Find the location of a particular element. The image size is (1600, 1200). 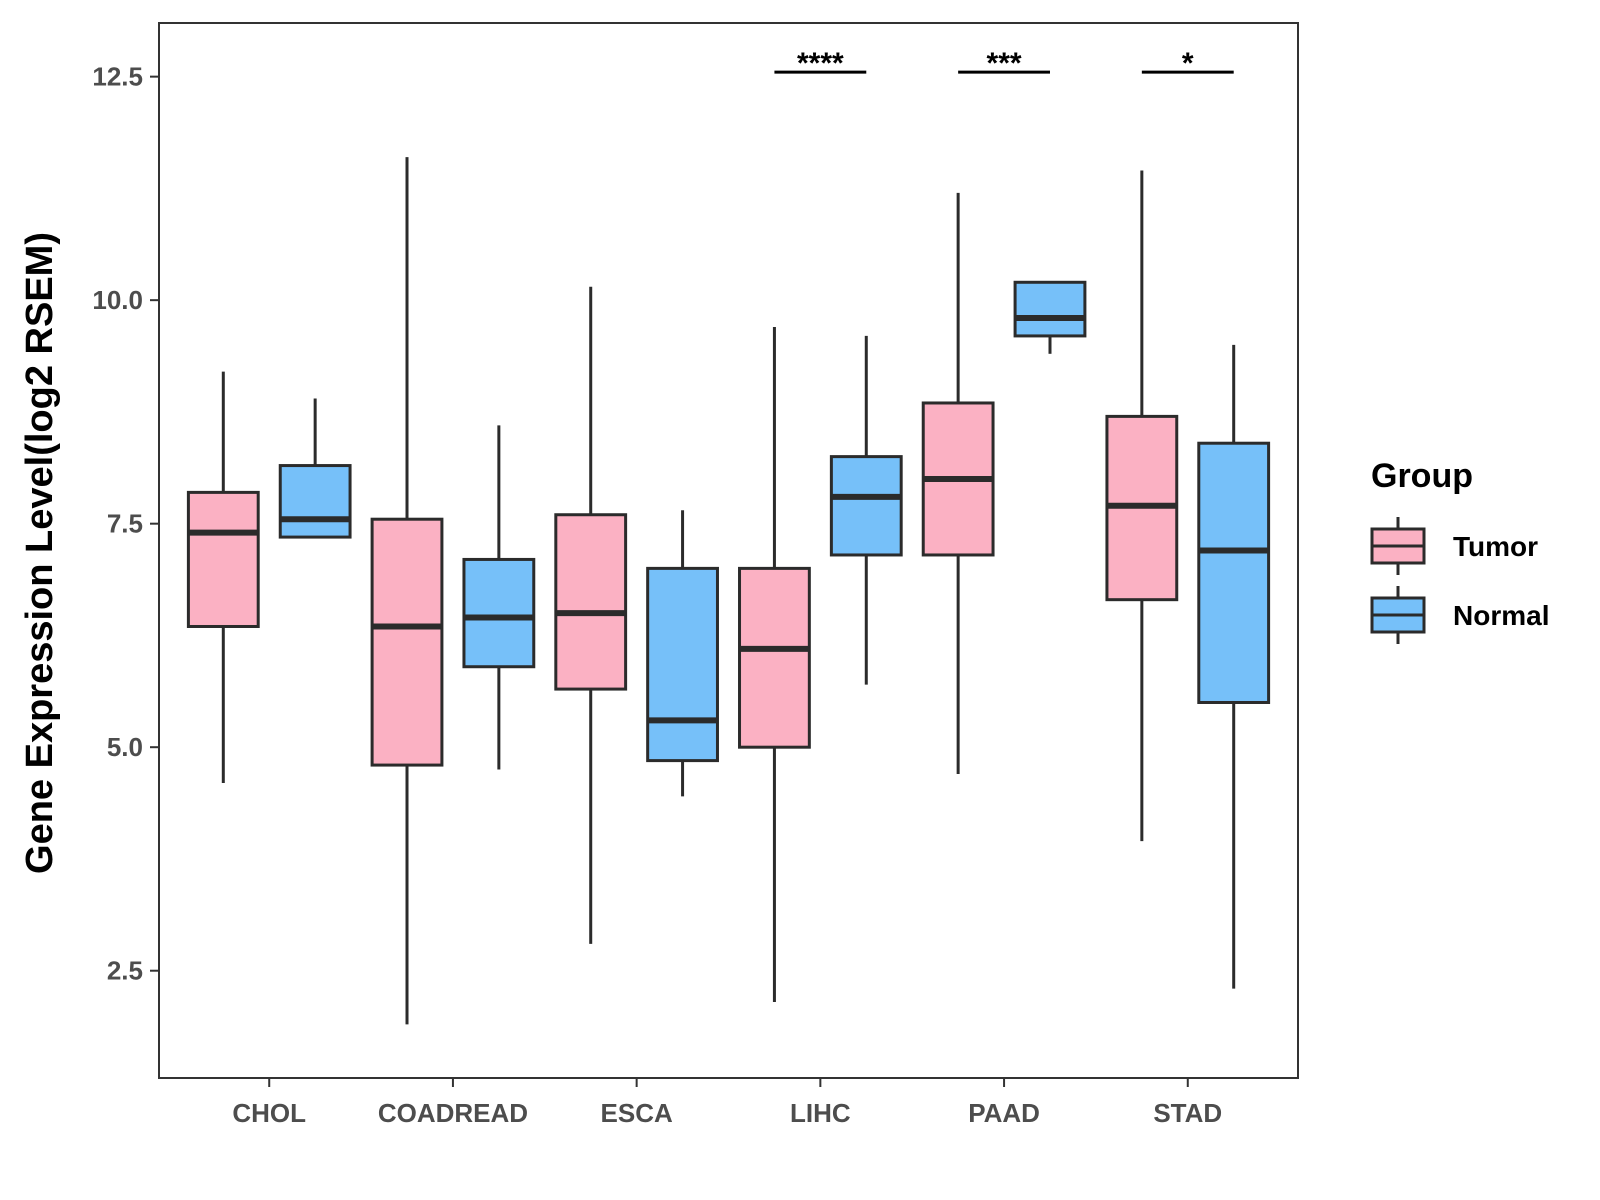

normal-box-stad is located at coordinates (1234, 666).